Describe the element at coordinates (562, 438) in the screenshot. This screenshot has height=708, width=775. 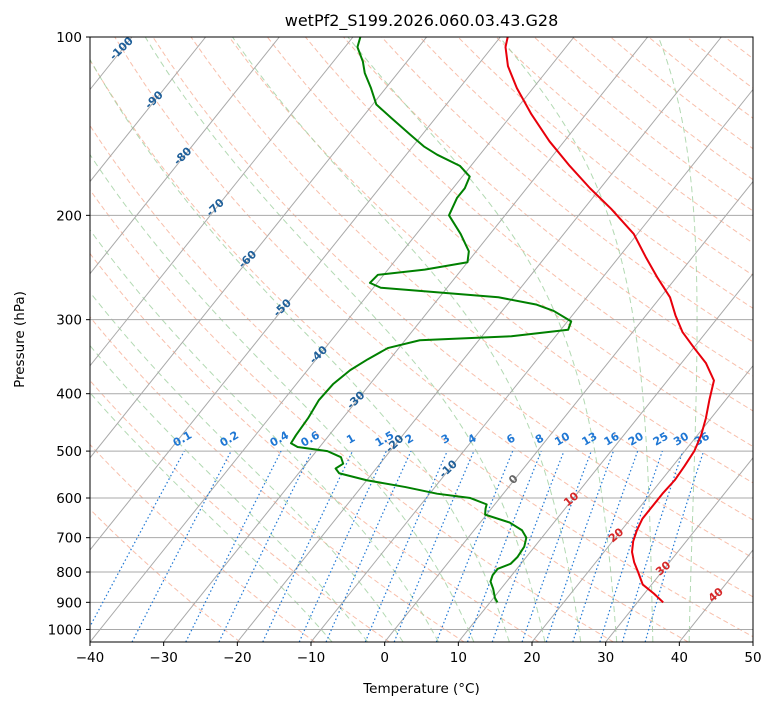
I see `mixing-ratio-label: 10` at that location.